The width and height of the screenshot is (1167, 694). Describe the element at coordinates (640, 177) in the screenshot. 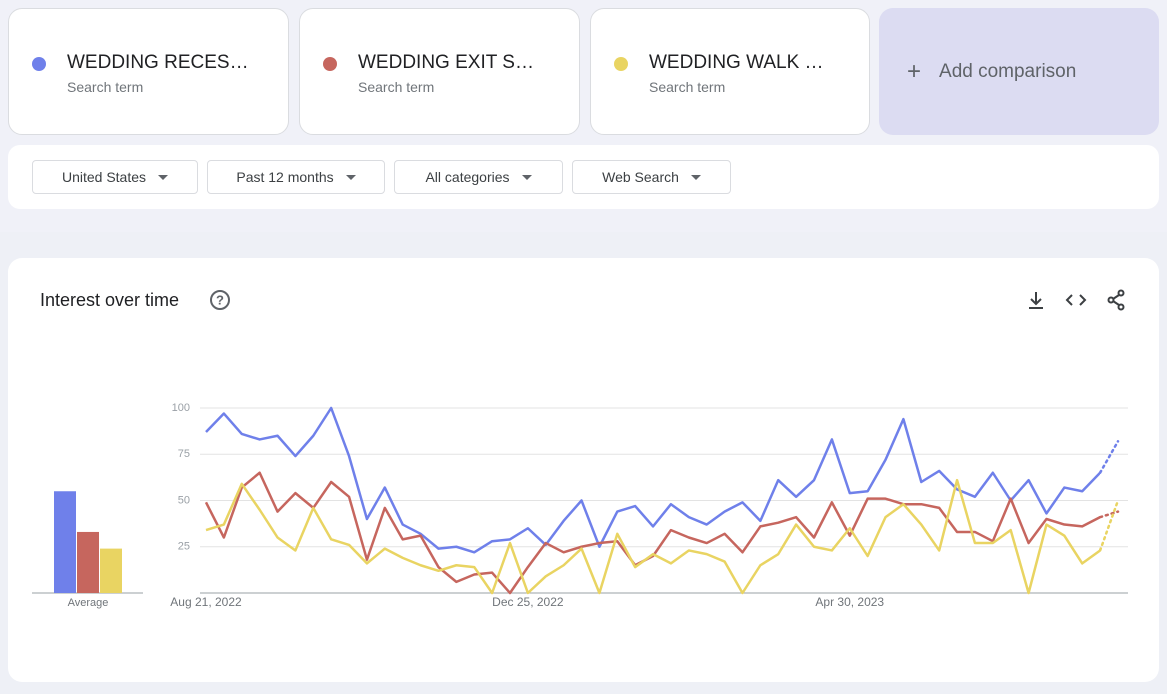

I see `filter-label: Web Search` at that location.